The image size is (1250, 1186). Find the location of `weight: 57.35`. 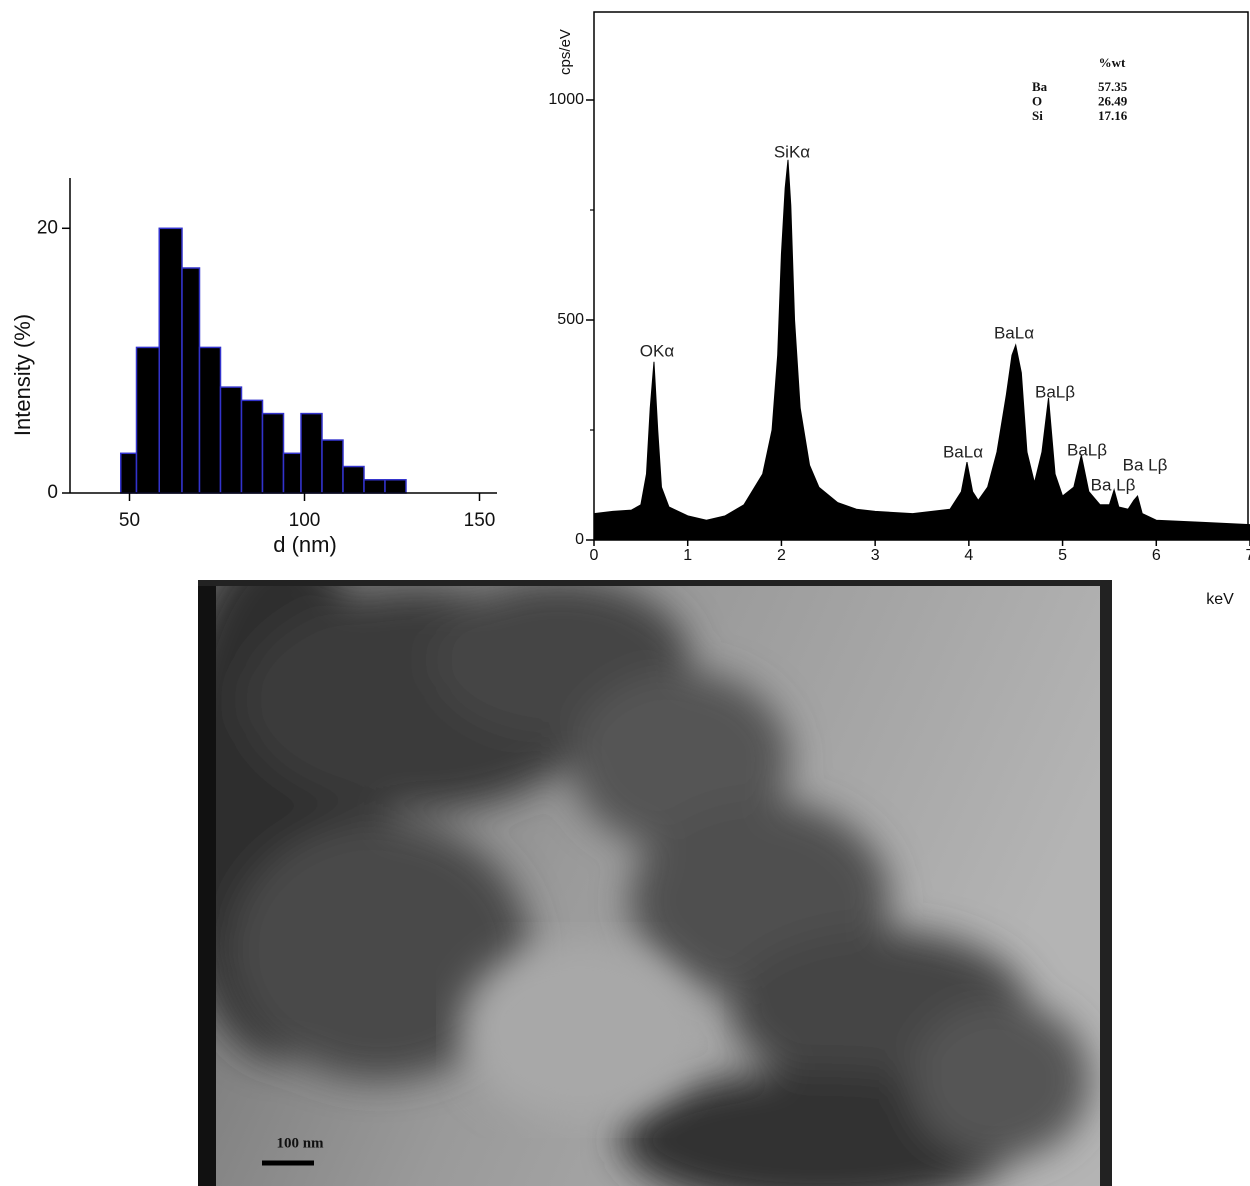

weight: 57.35 is located at coordinates (1113, 86).